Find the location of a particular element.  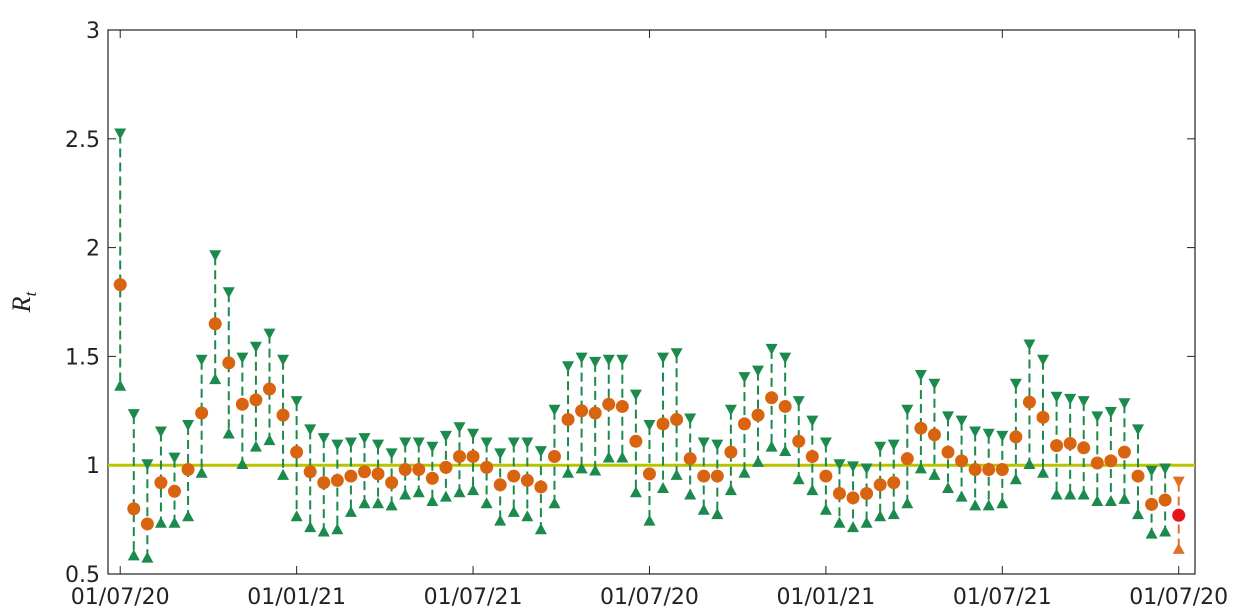

y-label-base: R is located at coordinates (21, 304).